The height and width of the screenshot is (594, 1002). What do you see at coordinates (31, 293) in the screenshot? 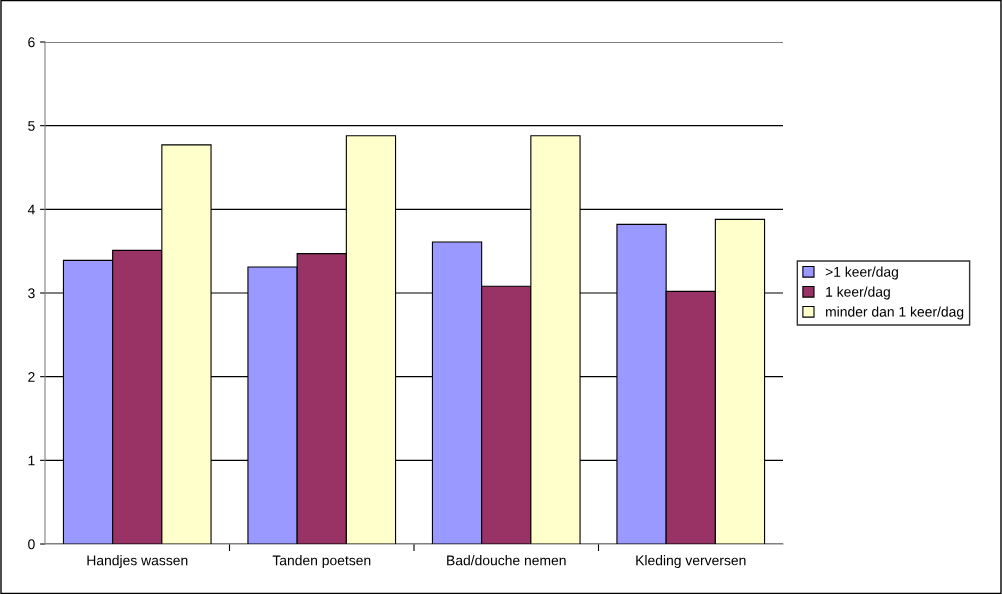
I see `y-tick-label: 3` at bounding box center [31, 293].